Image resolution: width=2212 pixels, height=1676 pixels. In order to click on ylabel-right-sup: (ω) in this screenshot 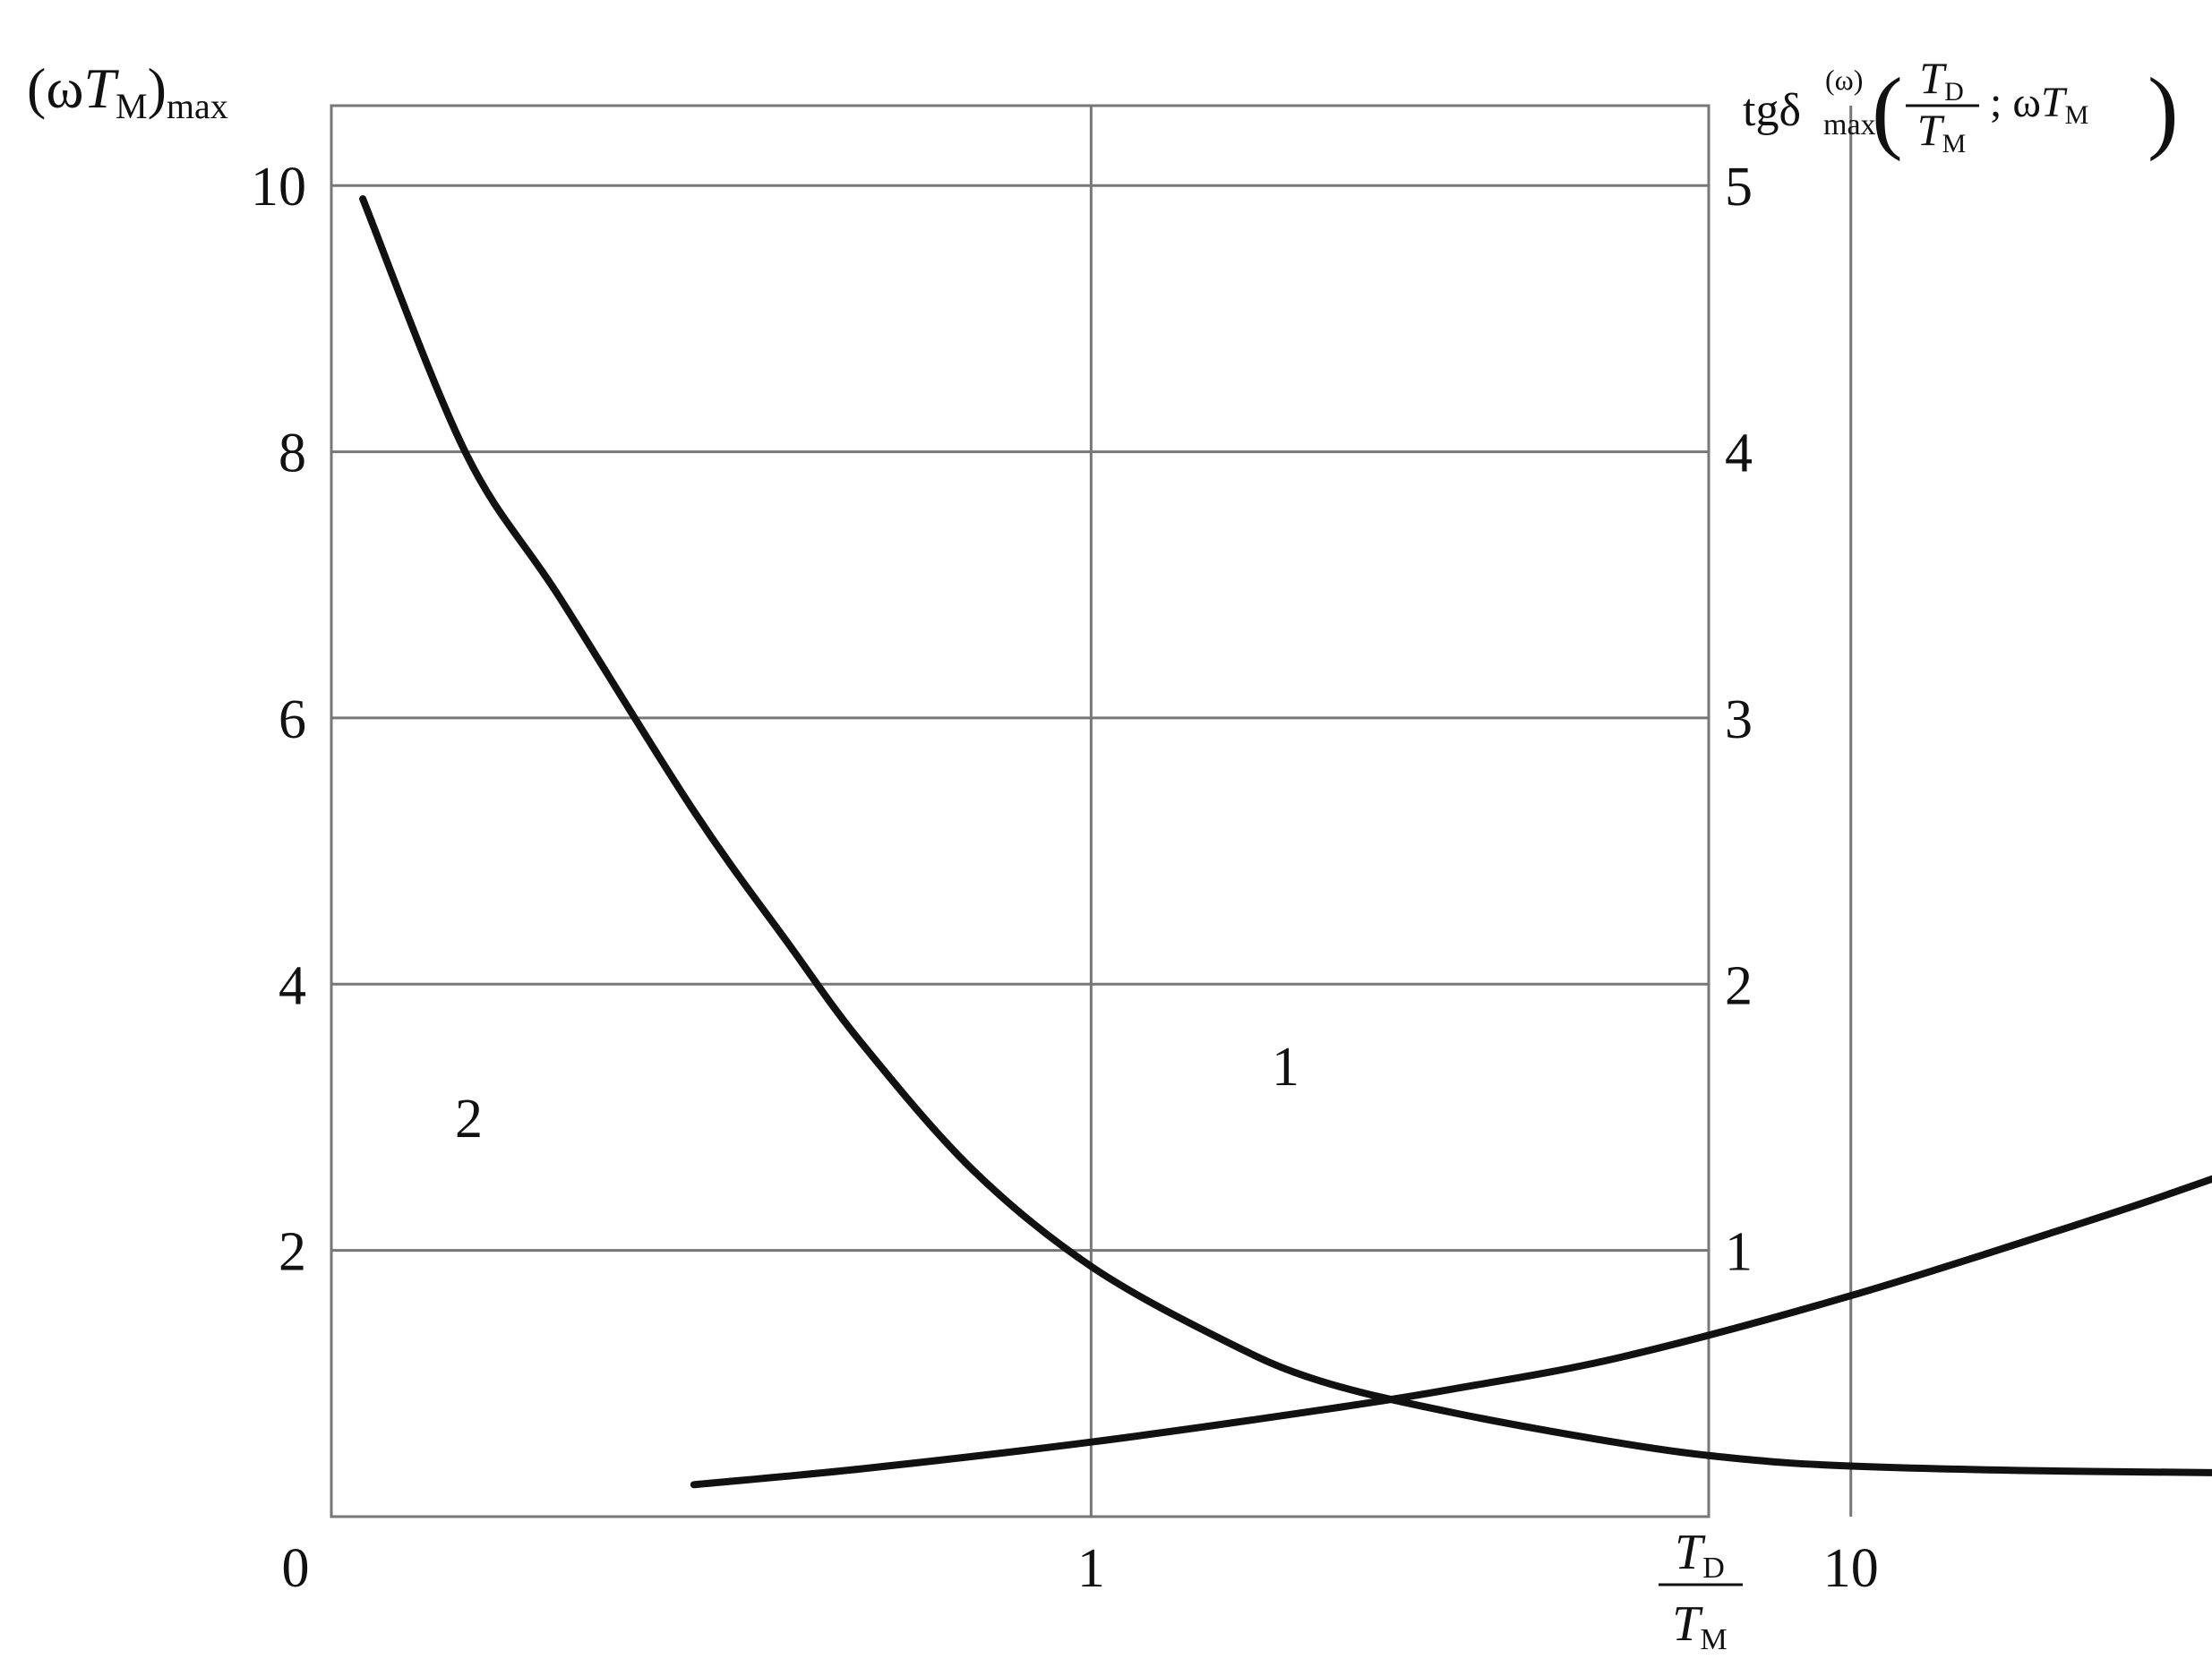, I will do `click(1844, 80)`.